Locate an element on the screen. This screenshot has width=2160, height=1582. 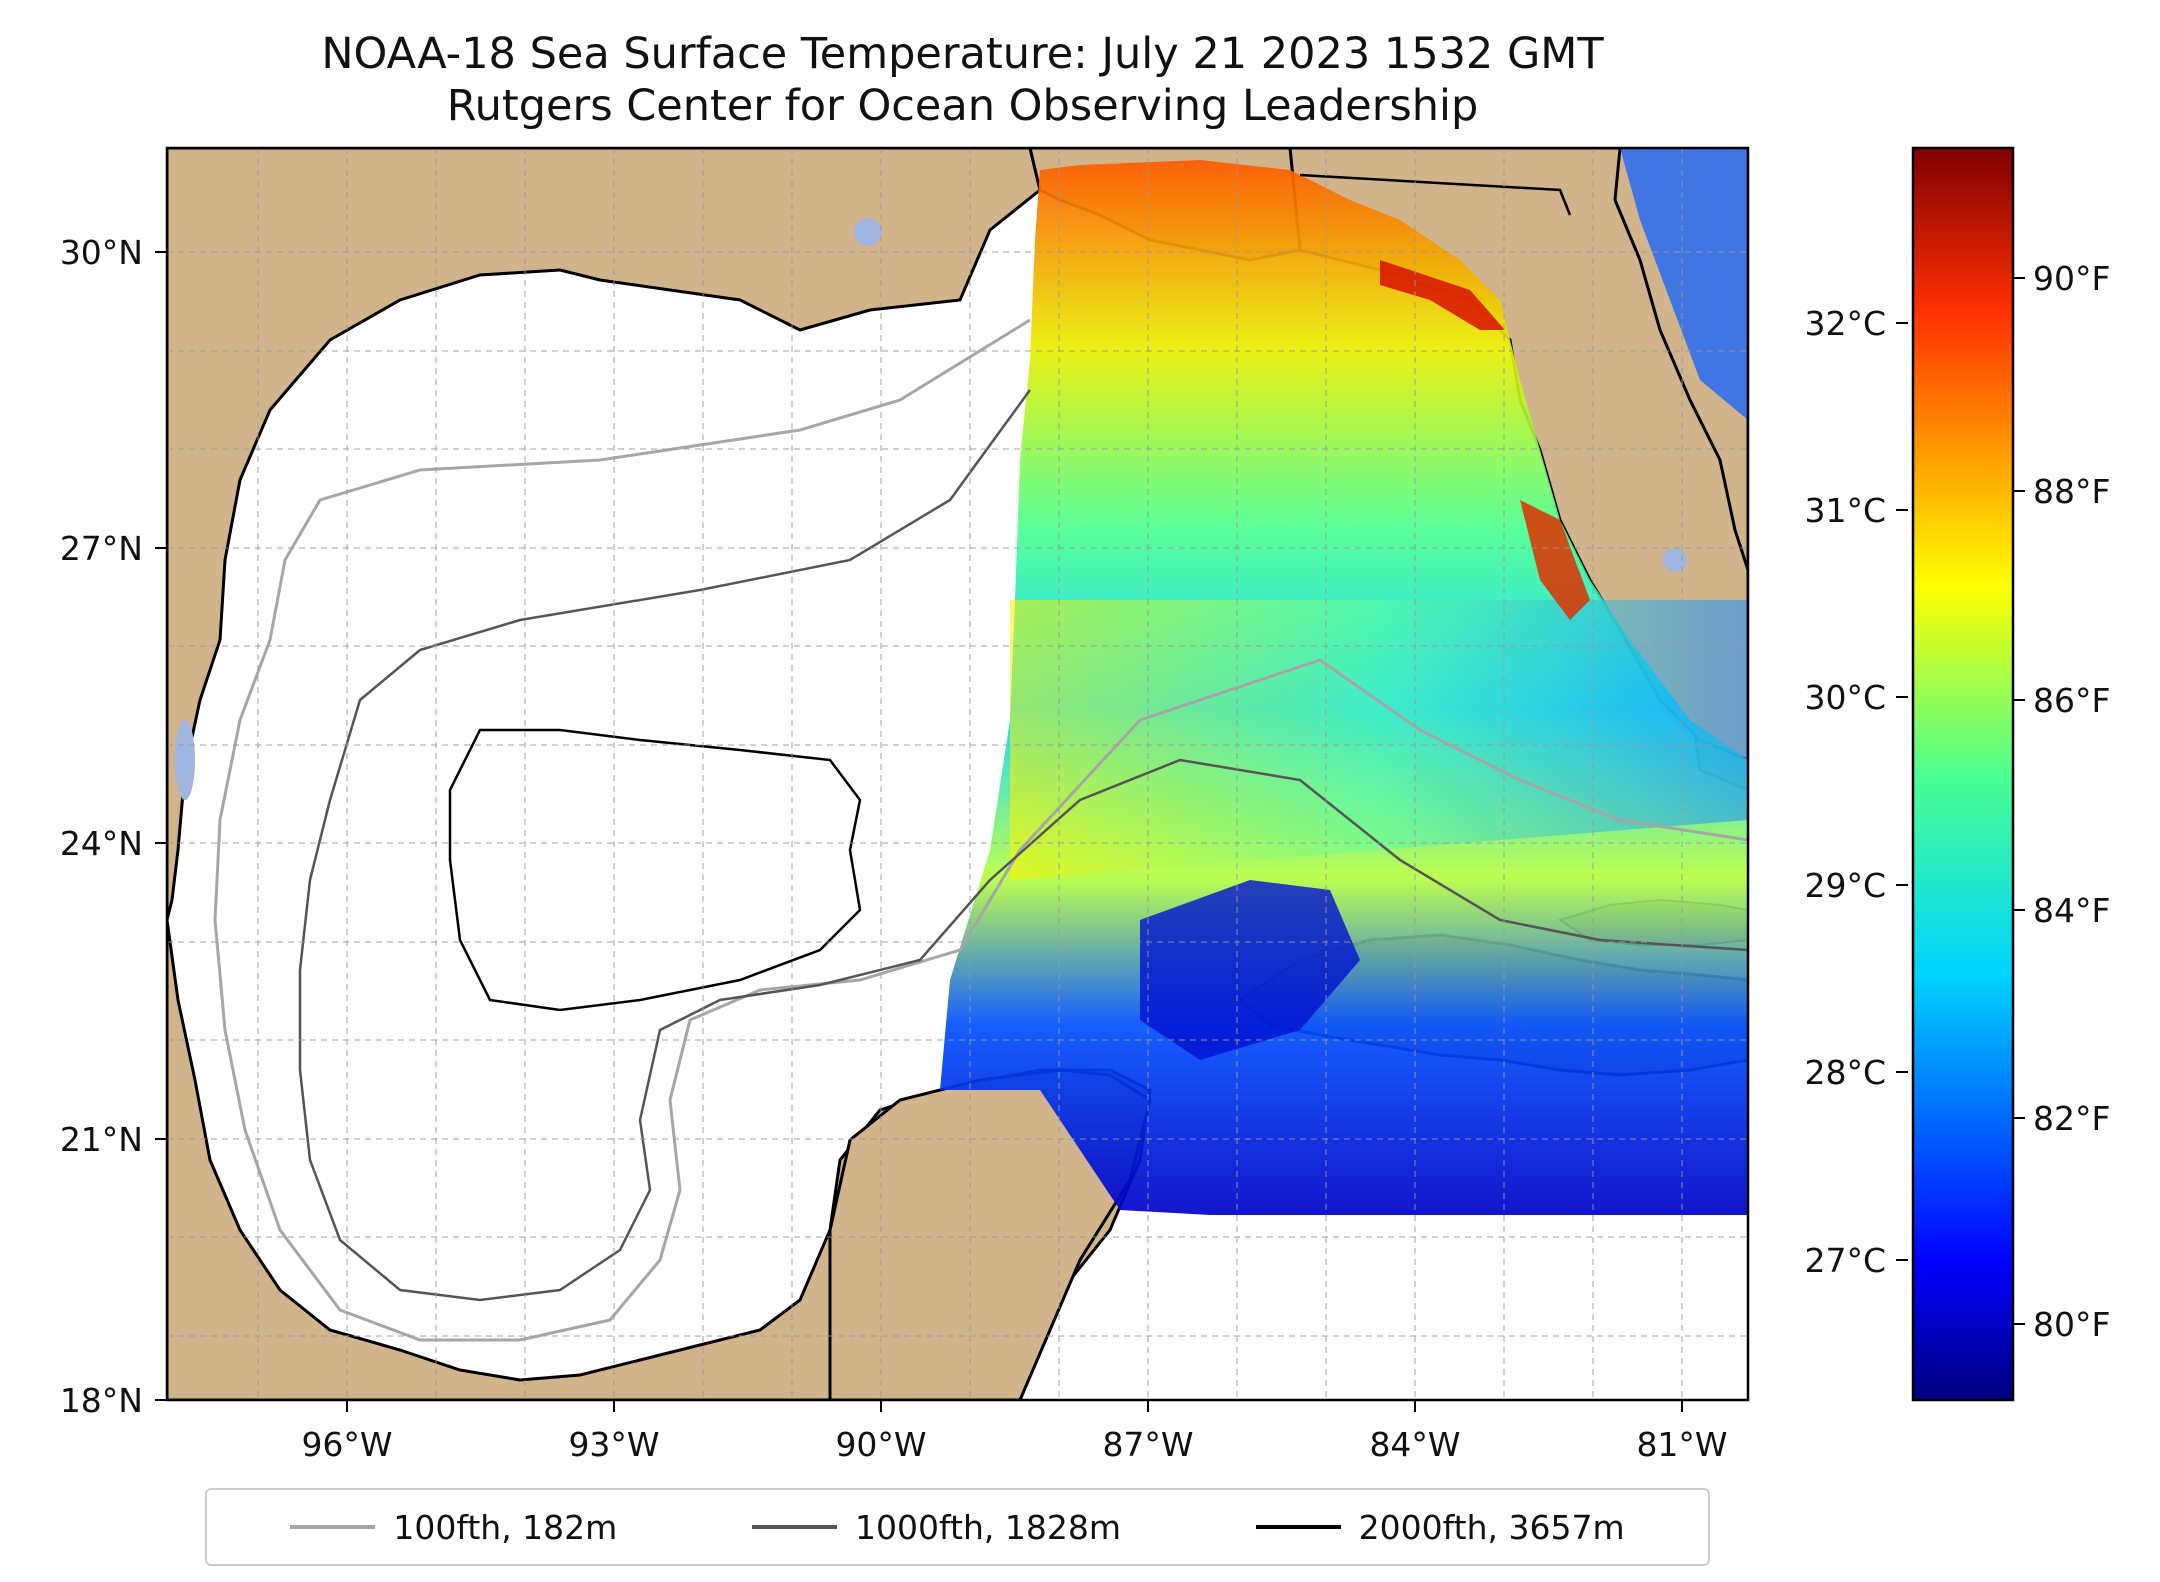
lon-tick-90: 90°W is located at coordinates (880, 1444).